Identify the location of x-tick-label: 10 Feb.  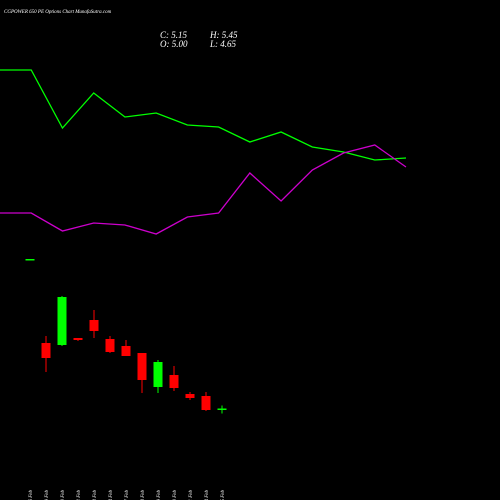
(63, 495).